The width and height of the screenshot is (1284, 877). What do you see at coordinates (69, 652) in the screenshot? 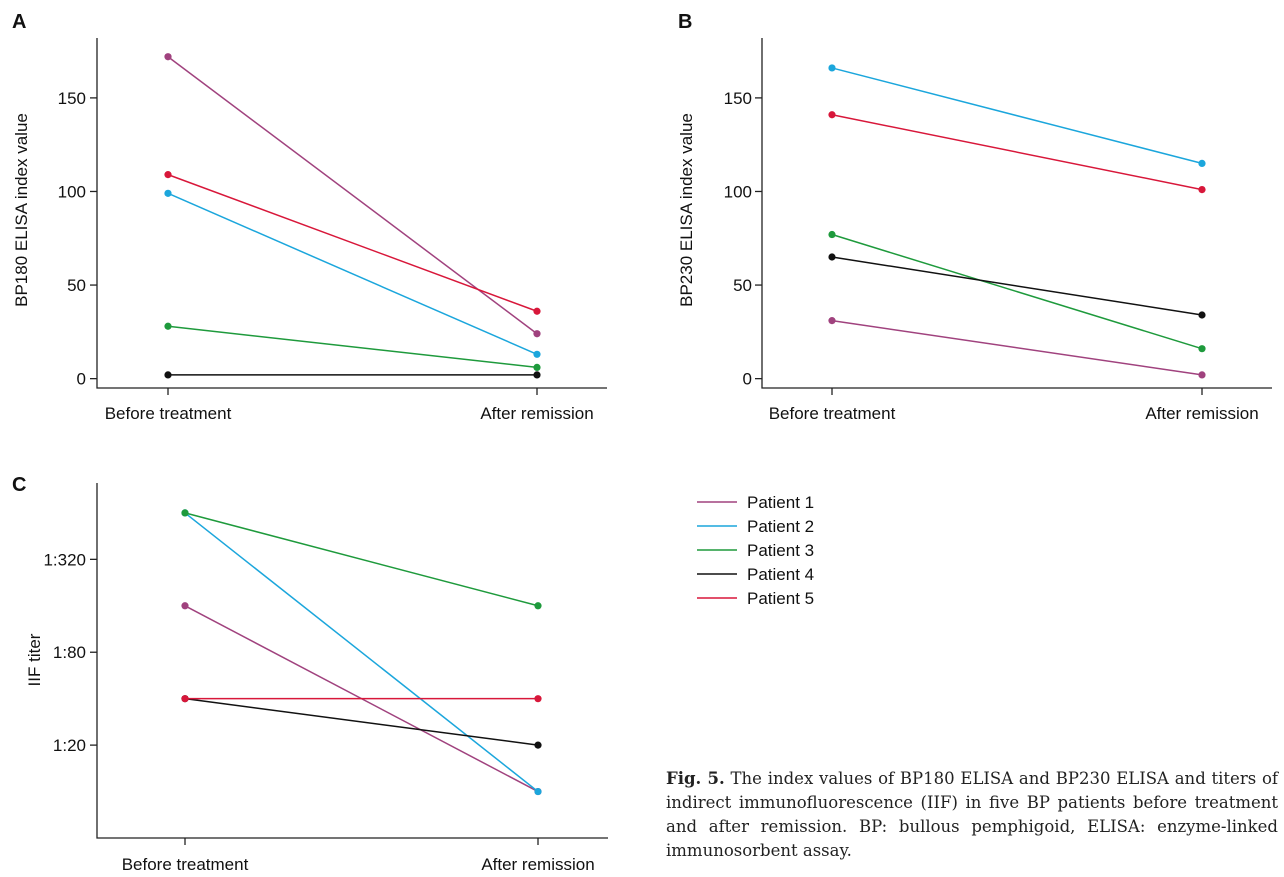
I see `panel-c-y-tick-label: 1:80` at bounding box center [69, 652].